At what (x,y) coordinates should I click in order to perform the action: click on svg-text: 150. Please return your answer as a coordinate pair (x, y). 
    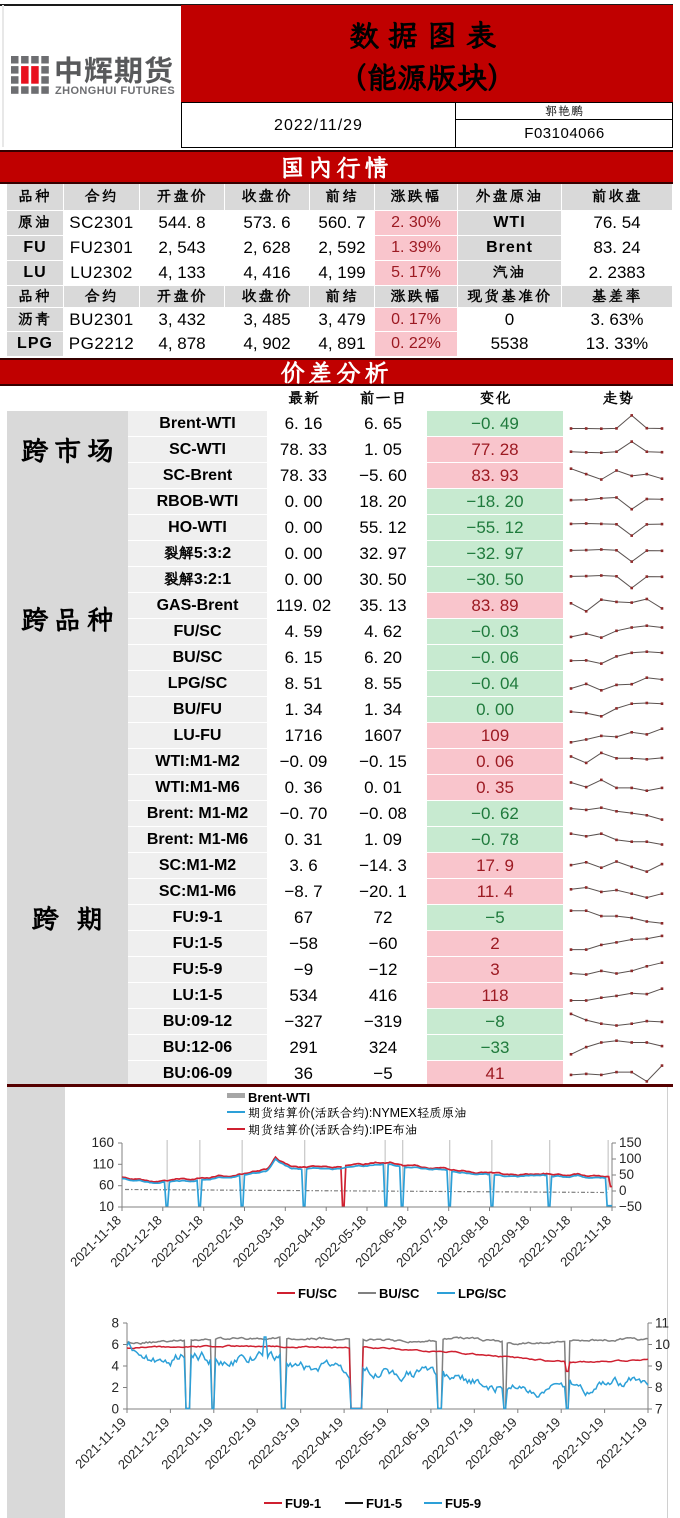
    Looking at the image, I should click on (630, 1142).